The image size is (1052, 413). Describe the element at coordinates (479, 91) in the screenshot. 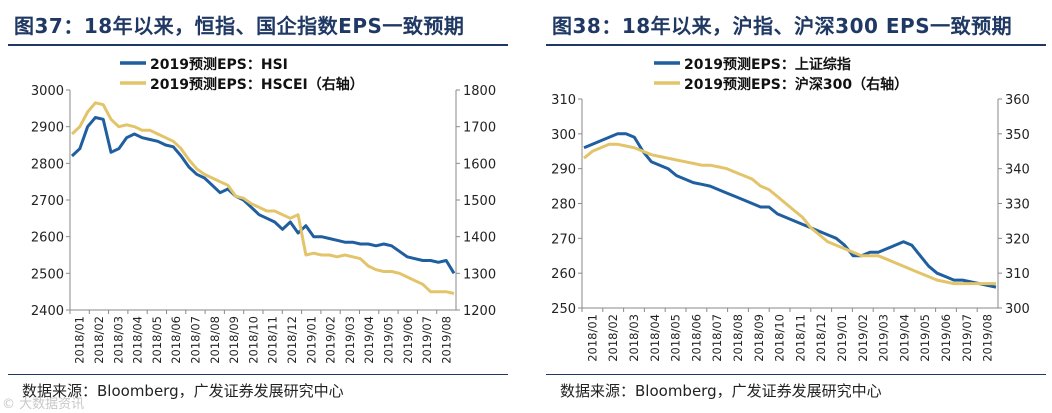

I see `y-tick-label-right: 1800` at that location.